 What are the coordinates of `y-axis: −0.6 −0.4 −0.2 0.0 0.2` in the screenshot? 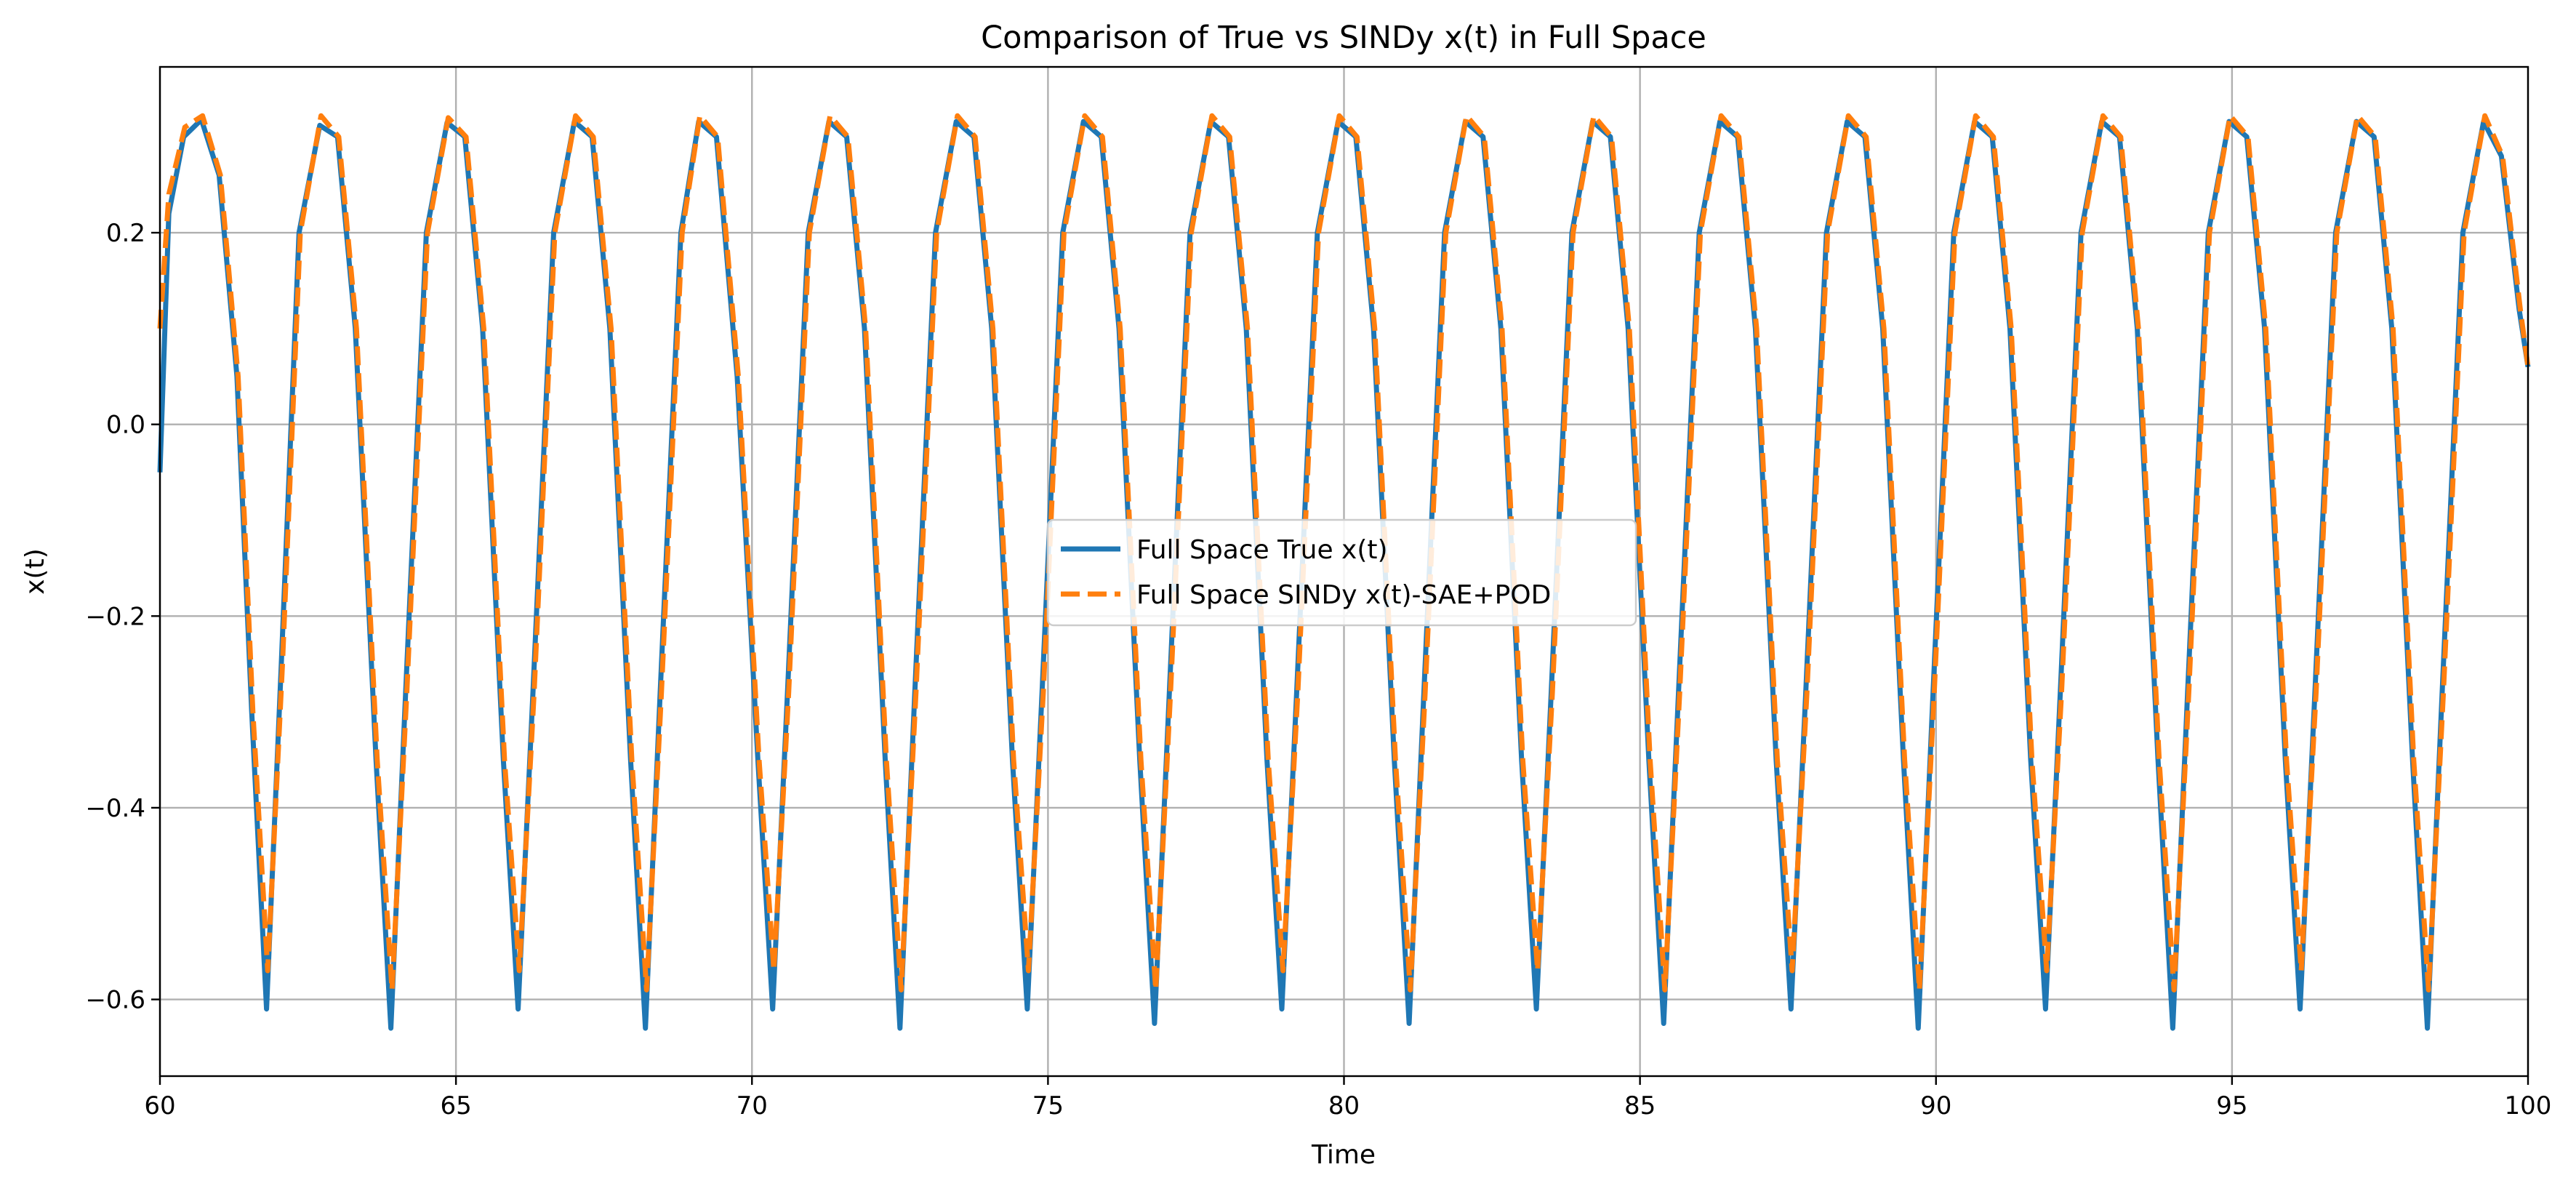 It's located at (122, 617).